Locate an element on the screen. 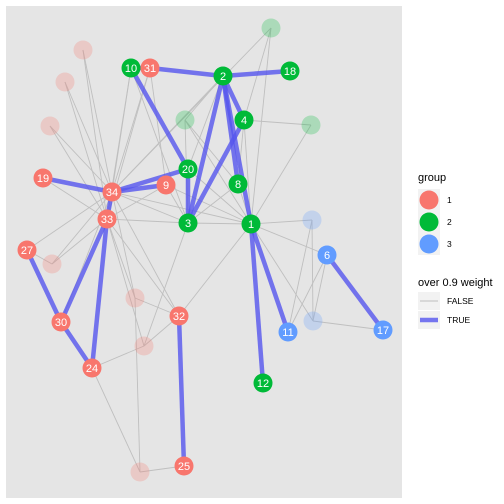 This screenshot has height=504, width=504. node-circle-f_j is located at coordinates (311, 125).